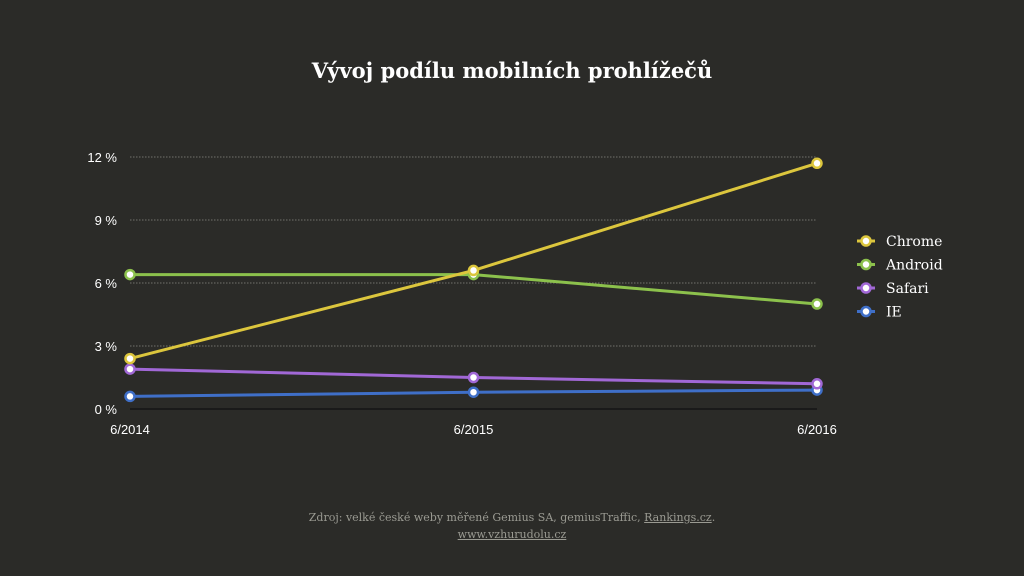 This screenshot has height=576, width=1024. What do you see at coordinates (866, 264) in the screenshot?
I see `legend-marker-android` at bounding box center [866, 264].